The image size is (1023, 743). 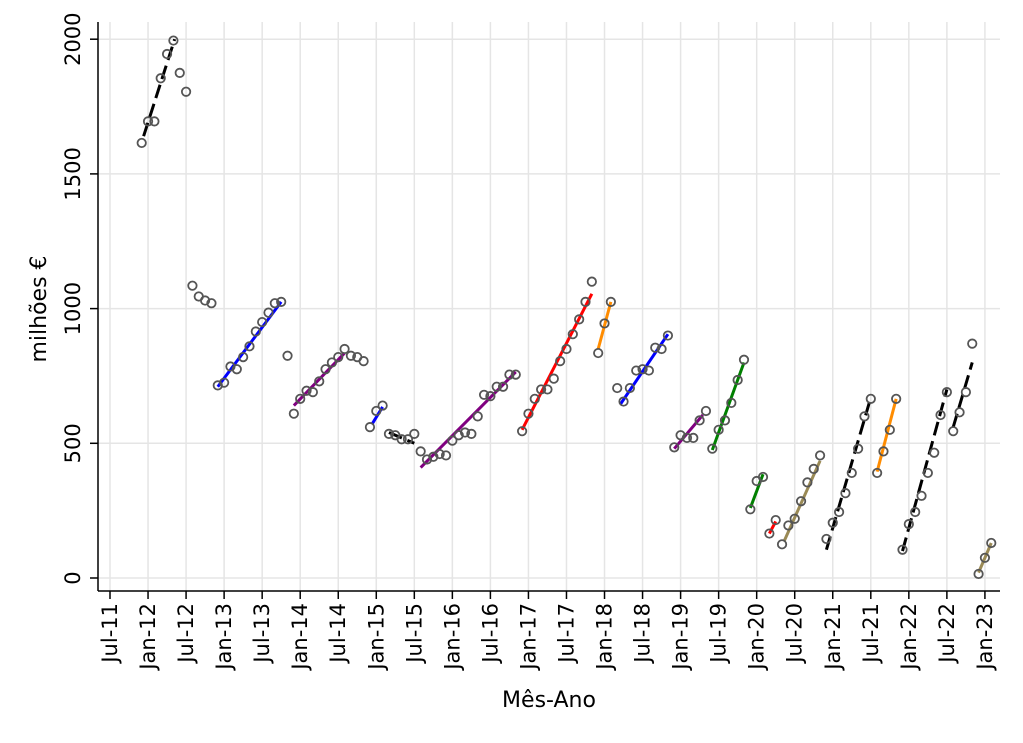 What do you see at coordinates (795, 634) in the screenshot?
I see `x-tick-label: Jul-20` at bounding box center [795, 634].